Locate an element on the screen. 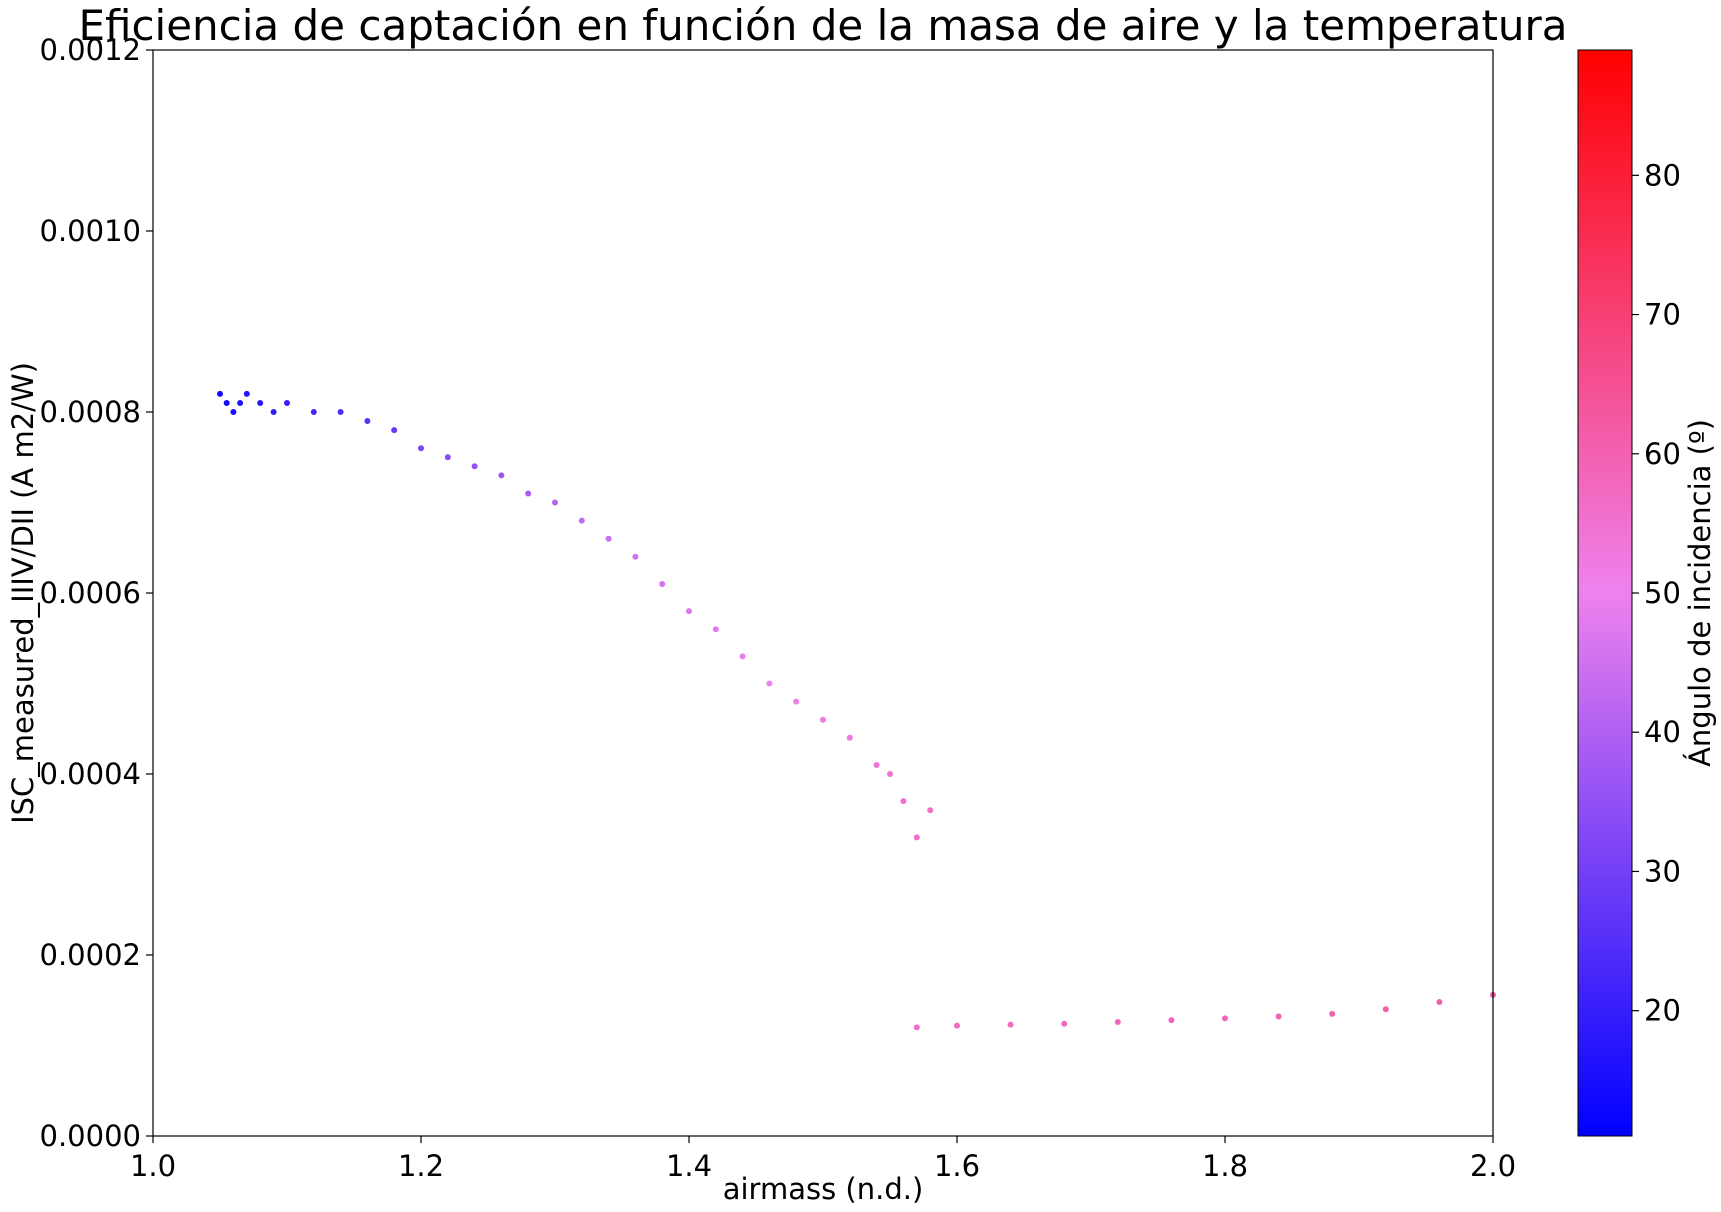  y-axis-label: ISC_measured_IIIV/DII (A m2/W) is located at coordinates (23, 593).